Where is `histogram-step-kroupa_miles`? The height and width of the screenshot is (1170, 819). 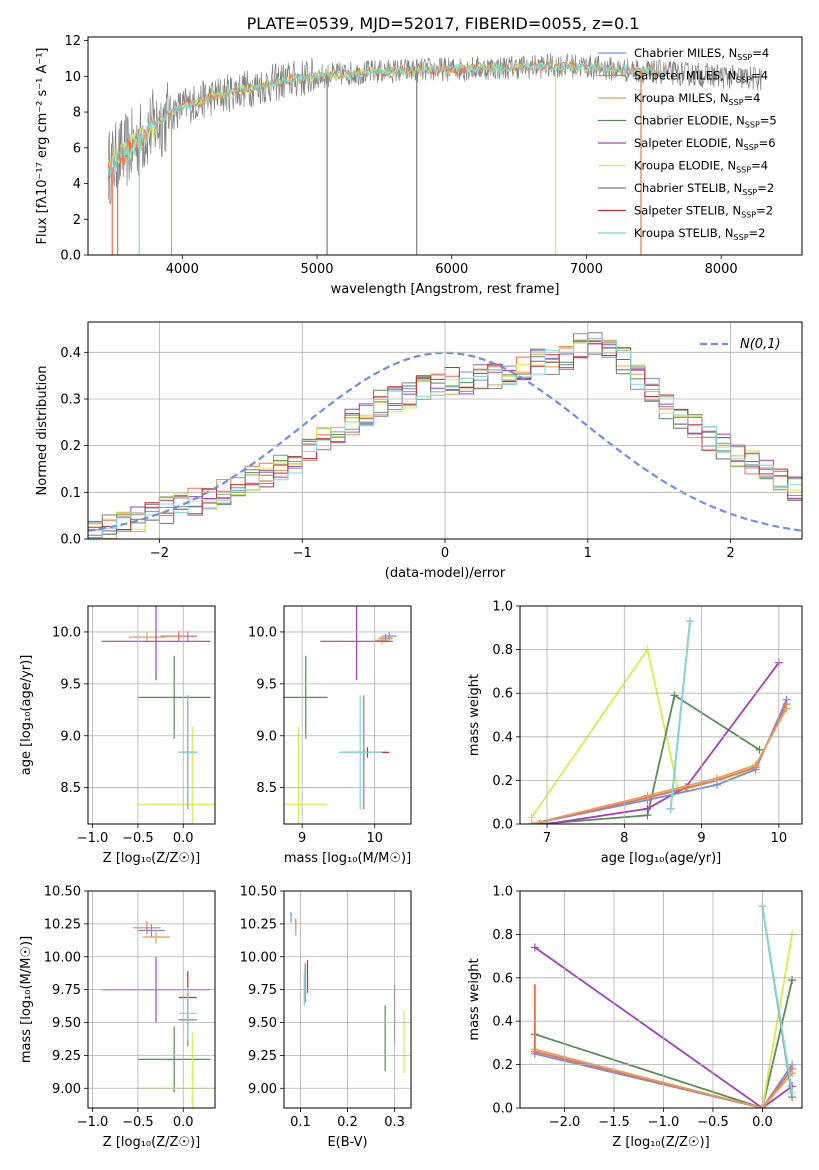 histogram-step-kroupa_miles is located at coordinates (445, 438).